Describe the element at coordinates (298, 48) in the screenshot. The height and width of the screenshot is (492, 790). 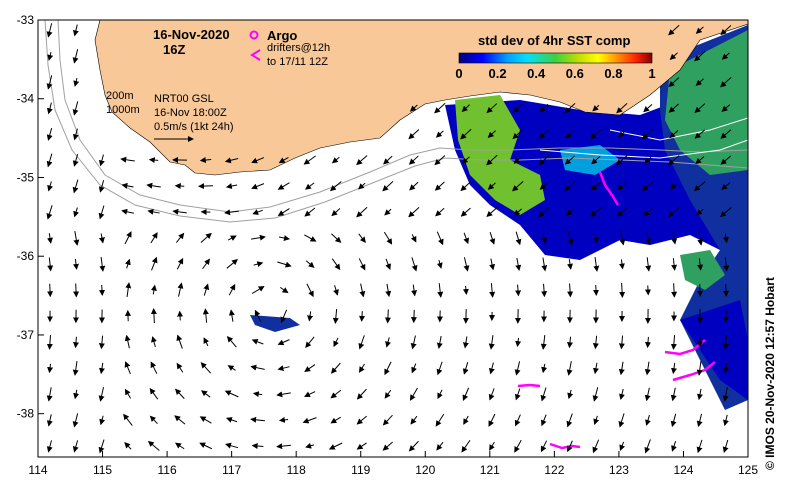
I see `drifters-label: drifters@12h` at that location.